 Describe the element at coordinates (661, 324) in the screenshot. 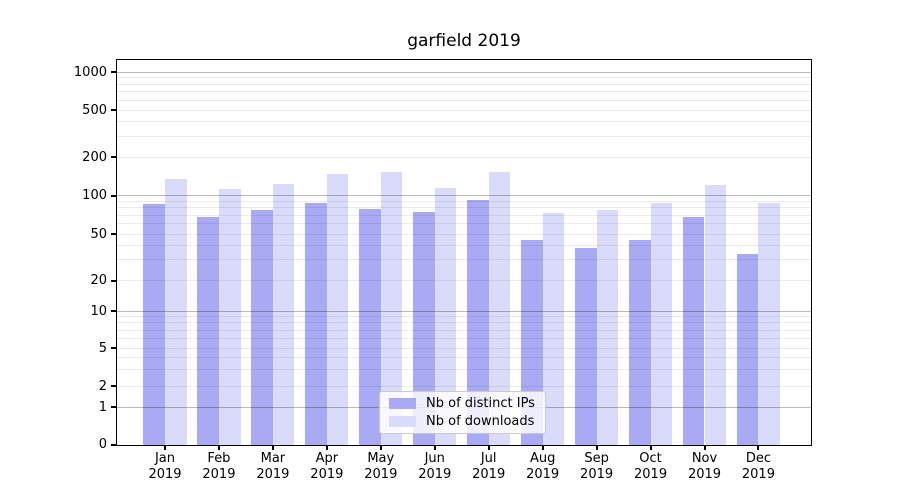

I see `bar-downloads-oct` at that location.